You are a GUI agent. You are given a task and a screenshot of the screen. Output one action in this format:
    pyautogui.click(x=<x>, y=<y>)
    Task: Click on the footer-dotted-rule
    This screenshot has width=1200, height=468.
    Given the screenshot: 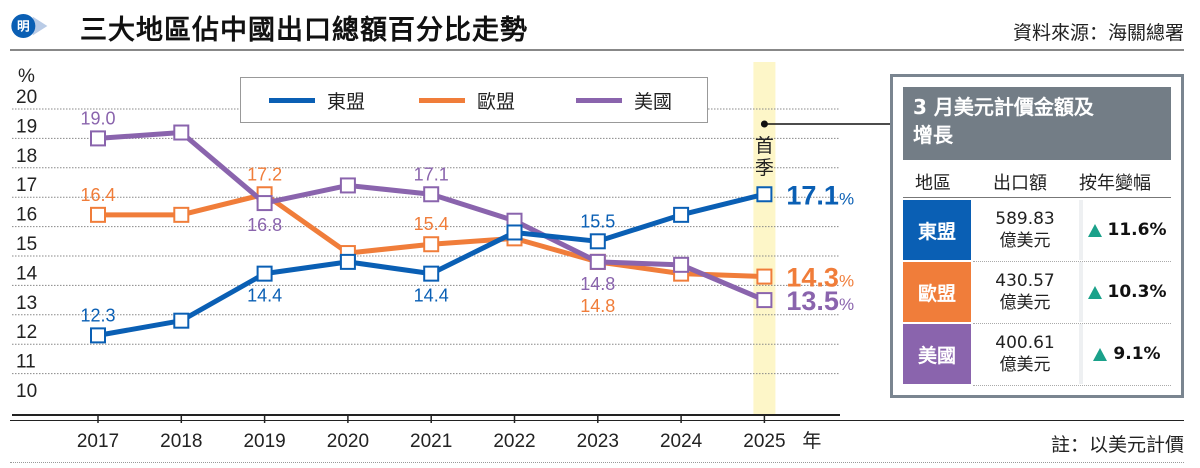 What is the action you would take?
    pyautogui.click(x=597, y=462)
    